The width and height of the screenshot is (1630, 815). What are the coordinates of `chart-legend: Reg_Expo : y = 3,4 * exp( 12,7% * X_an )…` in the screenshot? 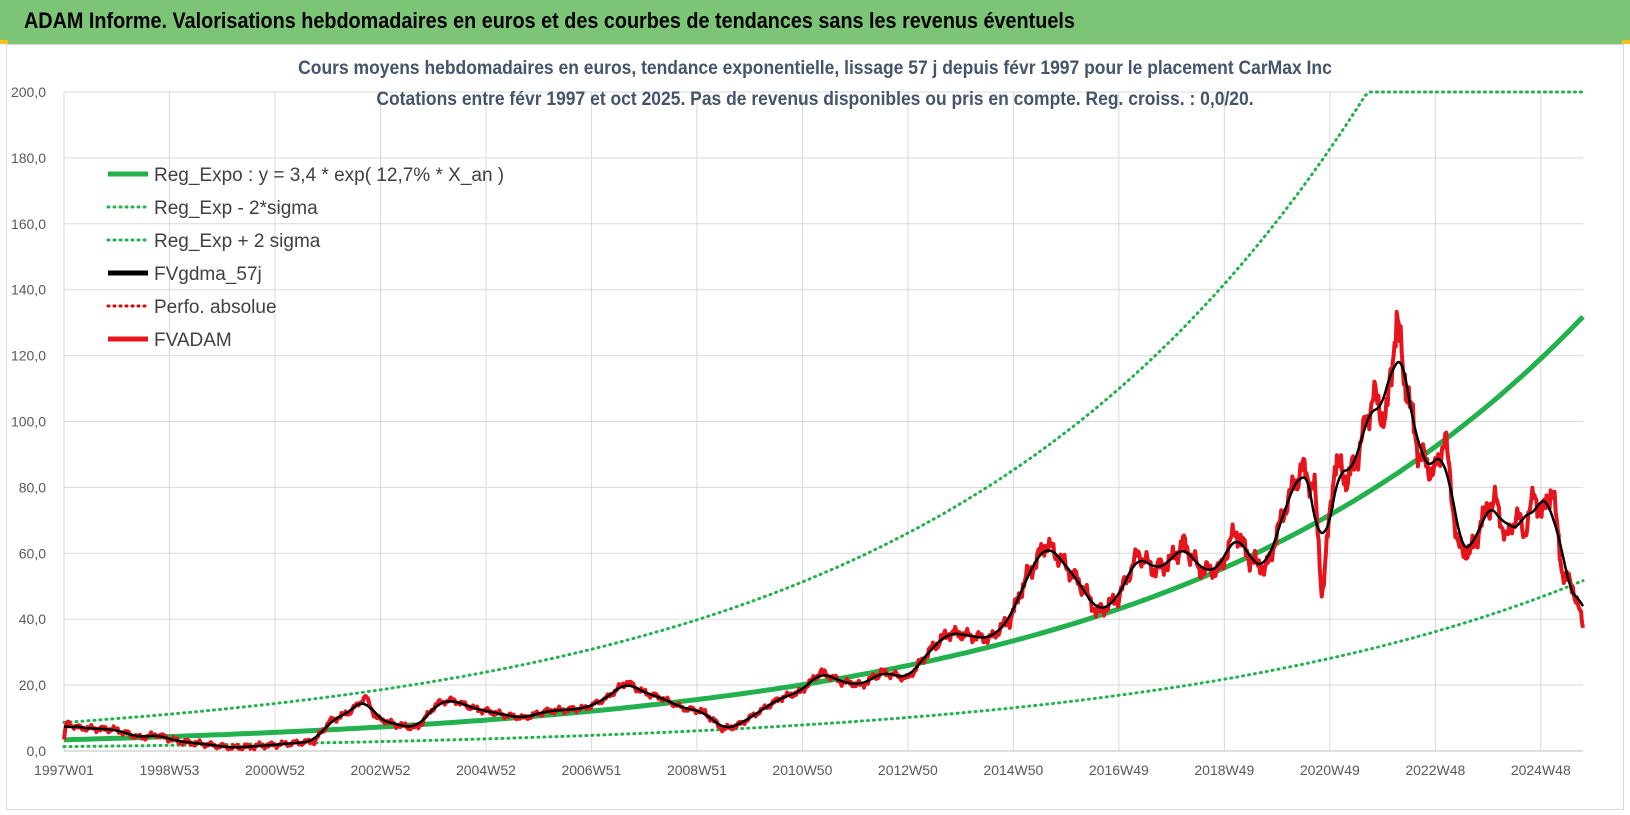 It's located at (305, 258).